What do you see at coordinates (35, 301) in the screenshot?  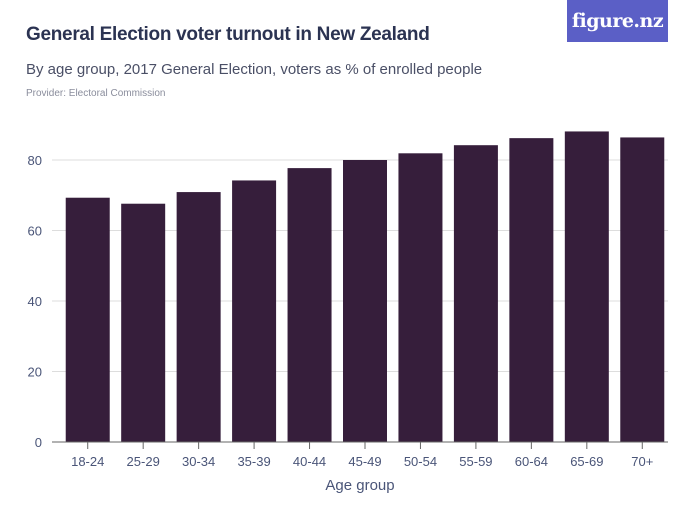 I see `y-tick-label: 40` at bounding box center [35, 301].